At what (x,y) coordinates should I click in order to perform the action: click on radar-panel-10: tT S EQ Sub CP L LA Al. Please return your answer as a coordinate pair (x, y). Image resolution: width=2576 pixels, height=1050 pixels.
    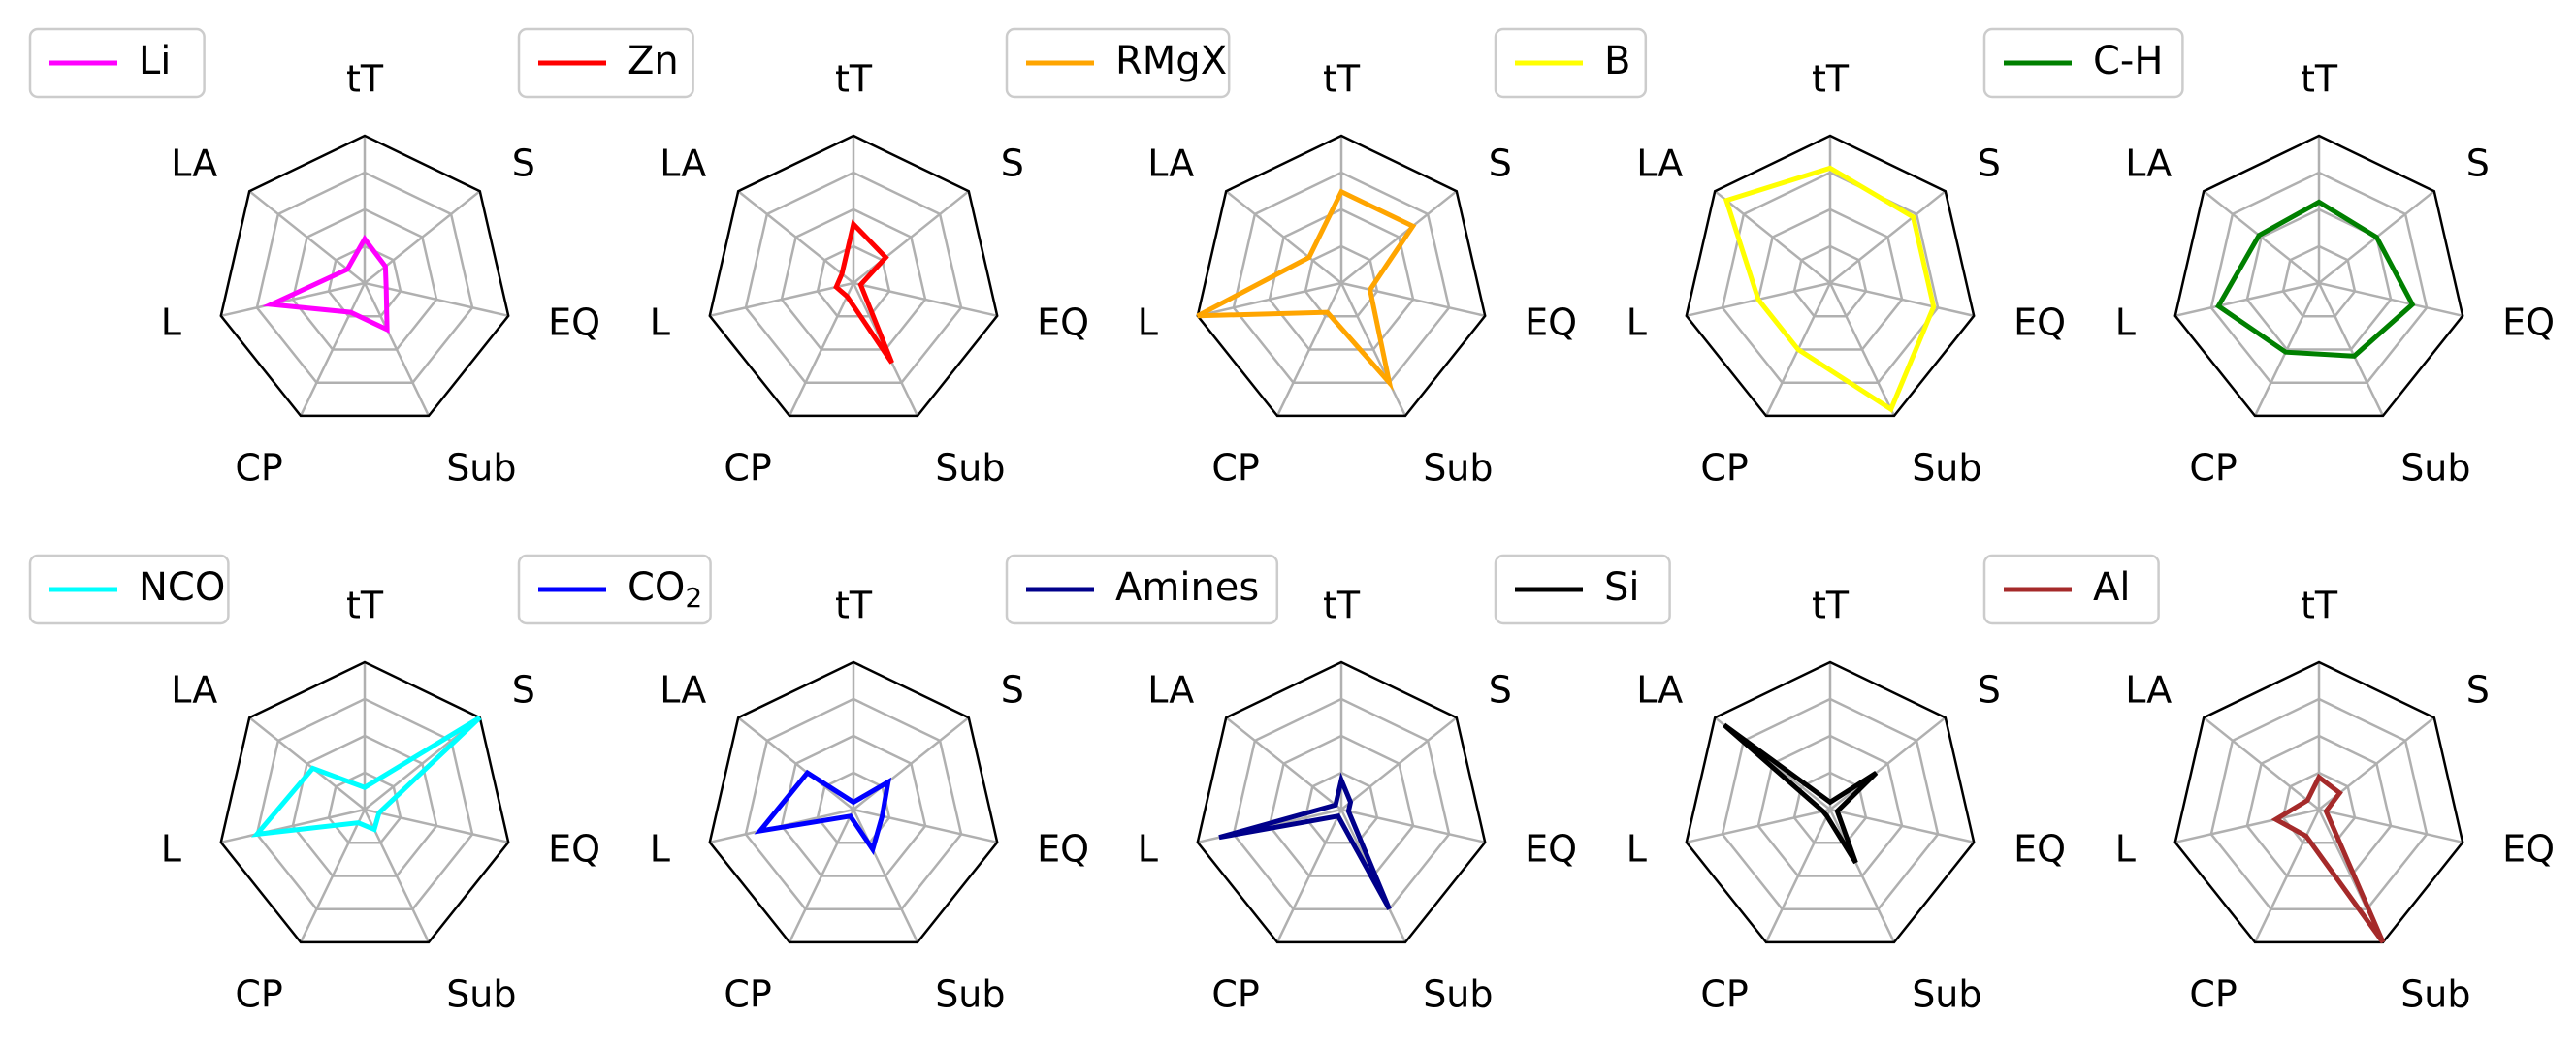
    Looking at the image, I should click on (2268, 784).